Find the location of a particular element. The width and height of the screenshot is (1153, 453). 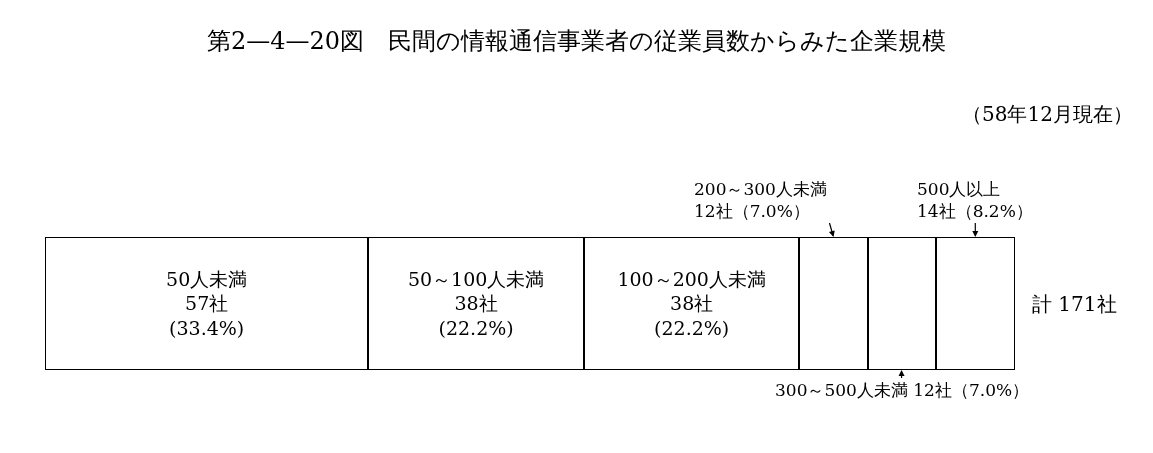

series-label: 50人未満 is located at coordinates (207, 278).